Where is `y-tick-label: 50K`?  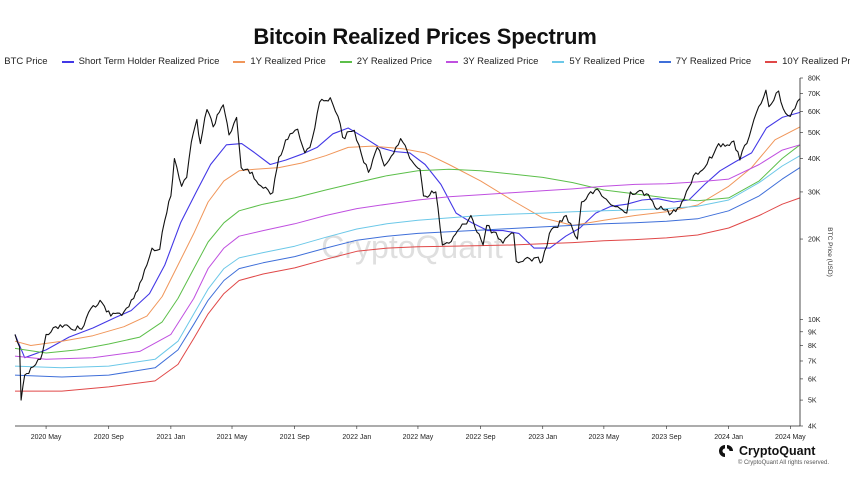
y-tick-label: 50K is located at coordinates (814, 133).